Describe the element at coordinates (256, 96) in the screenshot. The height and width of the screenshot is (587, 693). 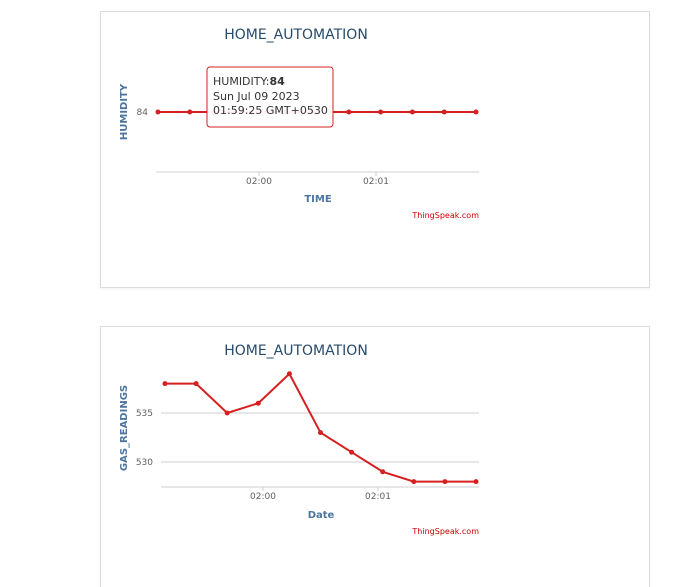
I see `tooltip-date: Sun Jul 09 2023` at that location.